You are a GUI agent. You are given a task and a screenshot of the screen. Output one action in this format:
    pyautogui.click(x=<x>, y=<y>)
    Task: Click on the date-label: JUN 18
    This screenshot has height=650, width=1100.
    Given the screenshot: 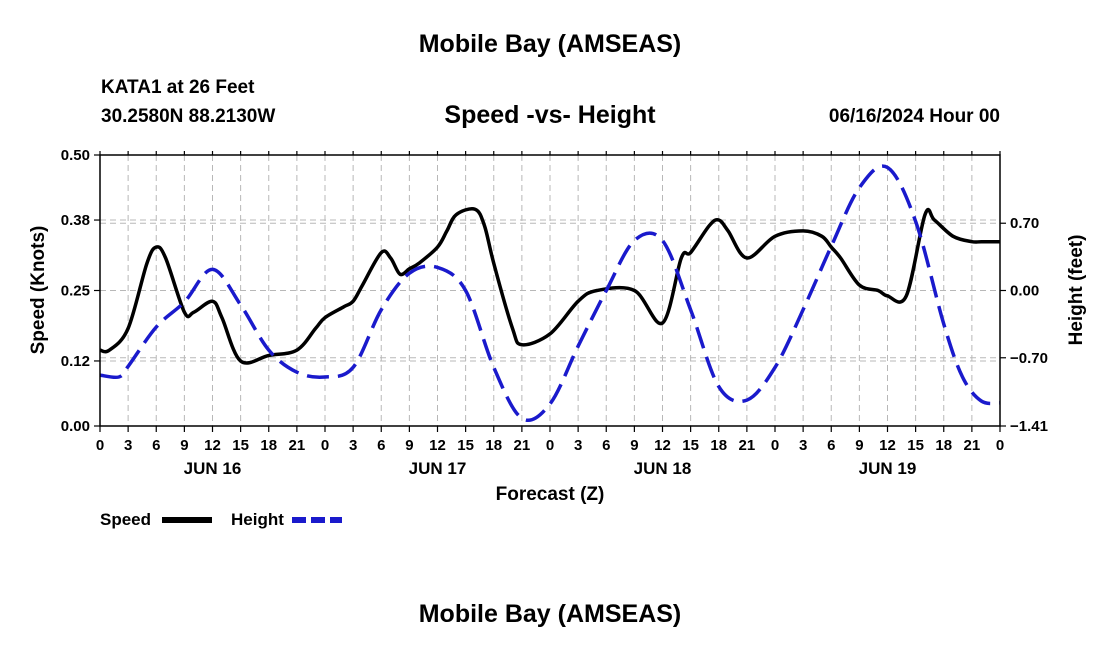 What is the action you would take?
    pyautogui.click(x=663, y=468)
    